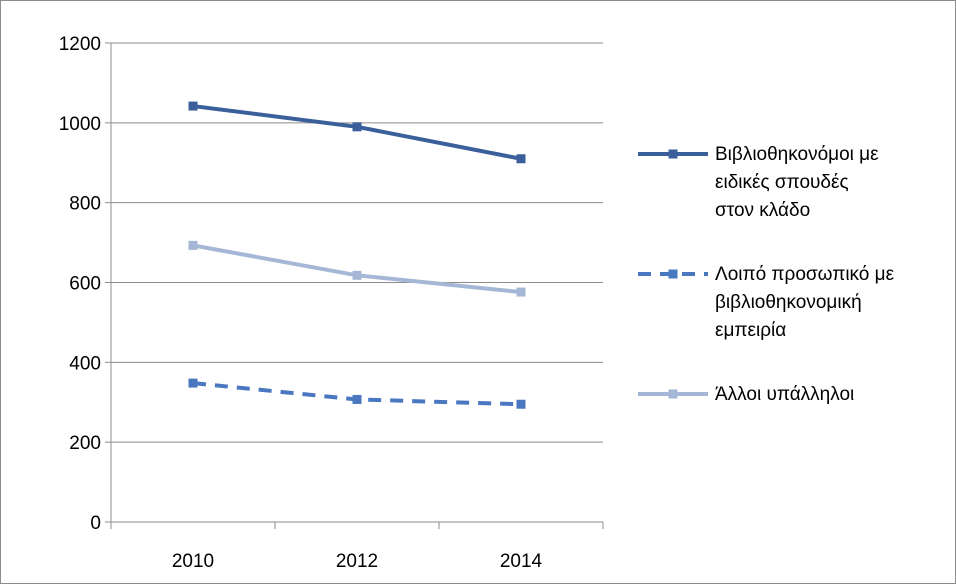  Describe the element at coordinates (762, 210) in the screenshot. I see `legend-label-1: στον κλάδο` at that location.